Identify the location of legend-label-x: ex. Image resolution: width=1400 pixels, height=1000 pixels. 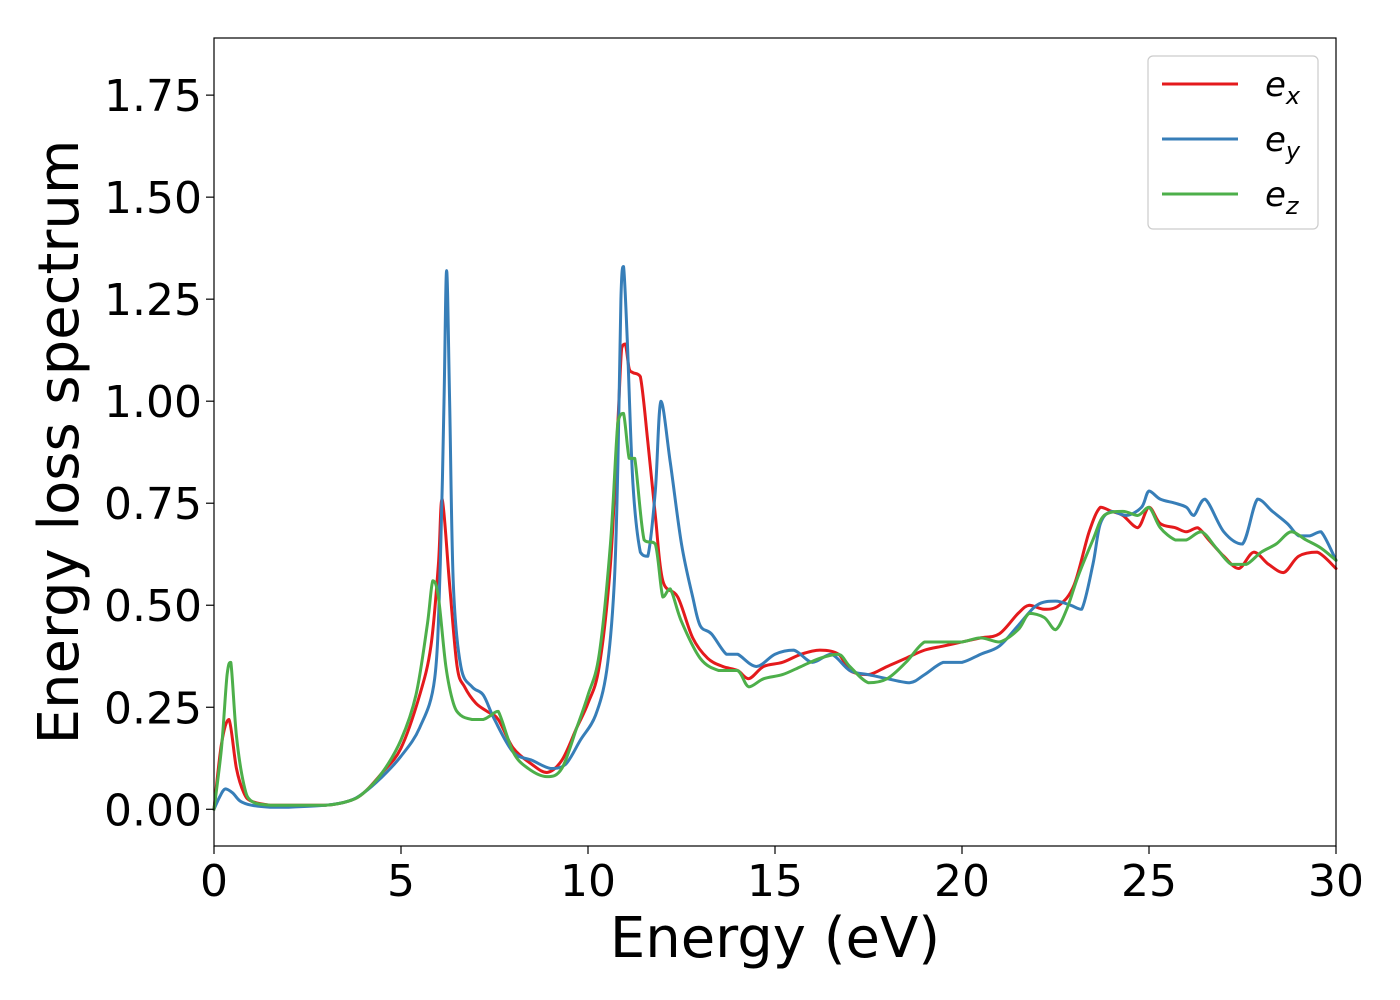
(1283, 87).